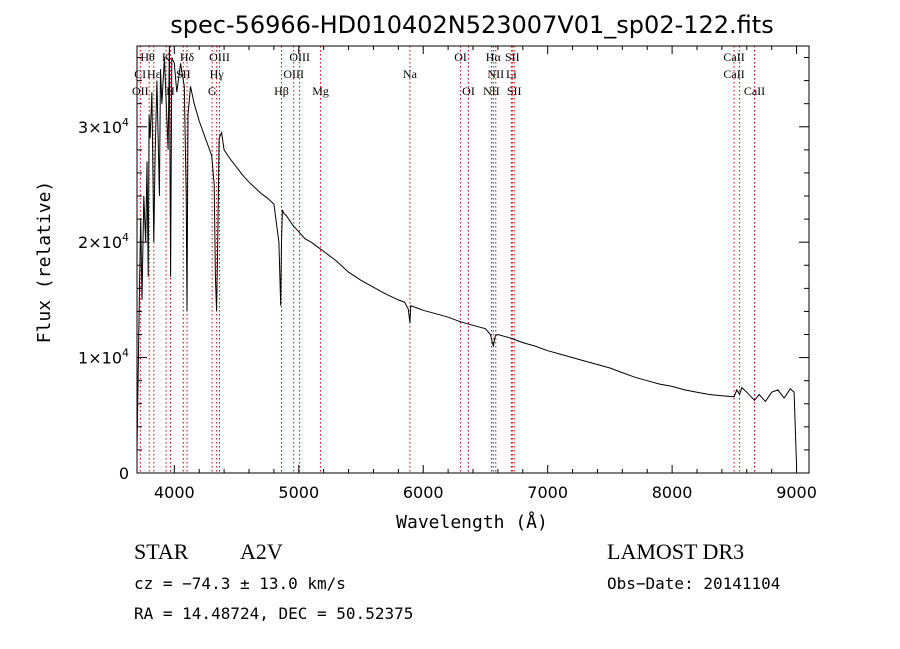  What do you see at coordinates (299, 57) in the screenshot?
I see `line-label-4: OIII` at bounding box center [299, 57].